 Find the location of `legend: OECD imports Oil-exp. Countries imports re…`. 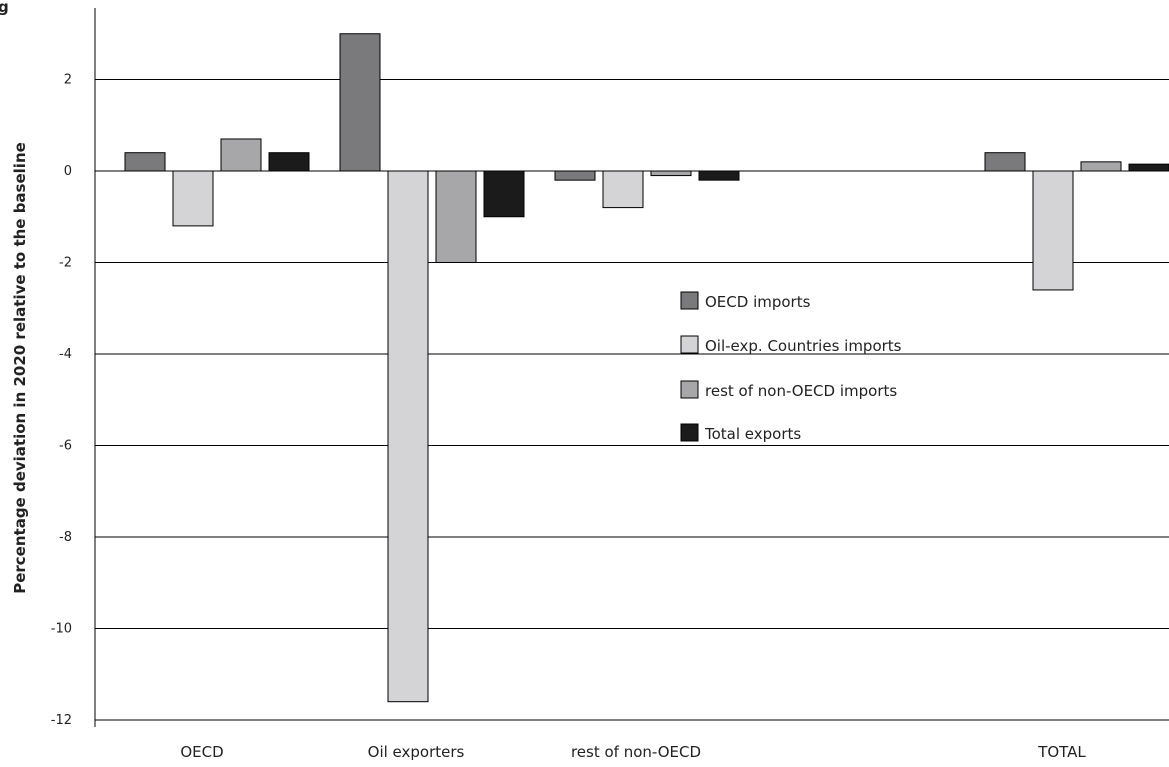

legend: OECD imports Oil-exp. Countries imports re… is located at coordinates (791, 367).